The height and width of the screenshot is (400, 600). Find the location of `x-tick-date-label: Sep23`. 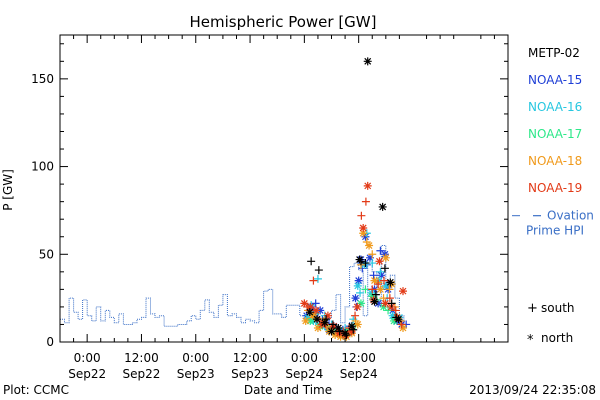

x-tick-date-label: Sep23 is located at coordinates (196, 374).